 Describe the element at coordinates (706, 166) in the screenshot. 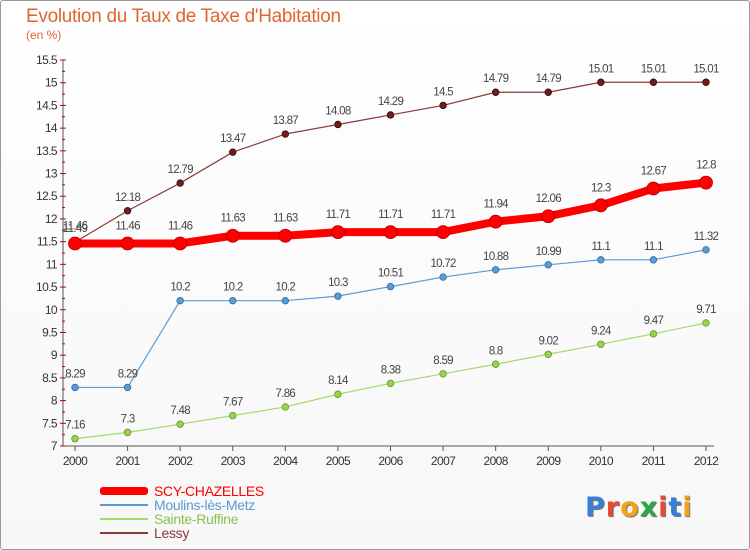

I see `data-label-scy-chazelles: 12.8` at that location.